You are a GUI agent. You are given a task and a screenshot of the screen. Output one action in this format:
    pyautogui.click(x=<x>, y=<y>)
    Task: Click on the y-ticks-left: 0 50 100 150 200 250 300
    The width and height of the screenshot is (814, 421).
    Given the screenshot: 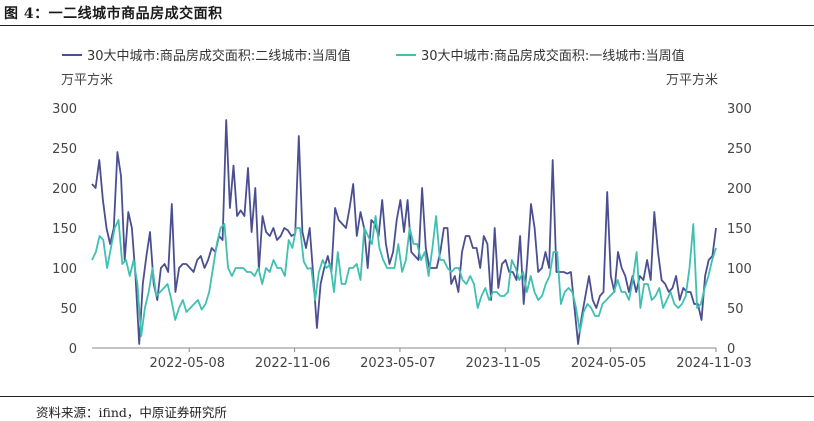 What is the action you would take?
    pyautogui.click(x=64, y=229)
    